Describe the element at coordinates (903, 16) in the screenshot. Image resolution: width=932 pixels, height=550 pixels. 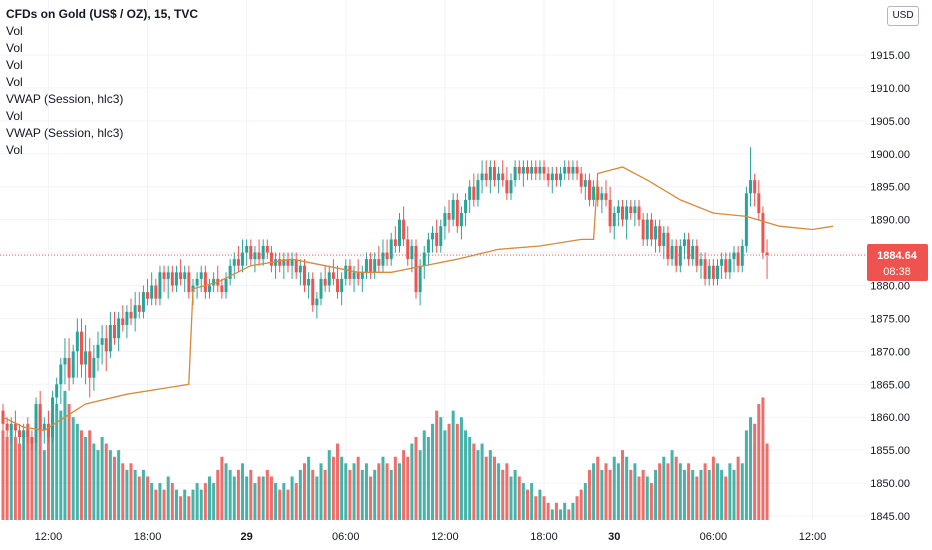
I see `currency-button: USD` at that location.